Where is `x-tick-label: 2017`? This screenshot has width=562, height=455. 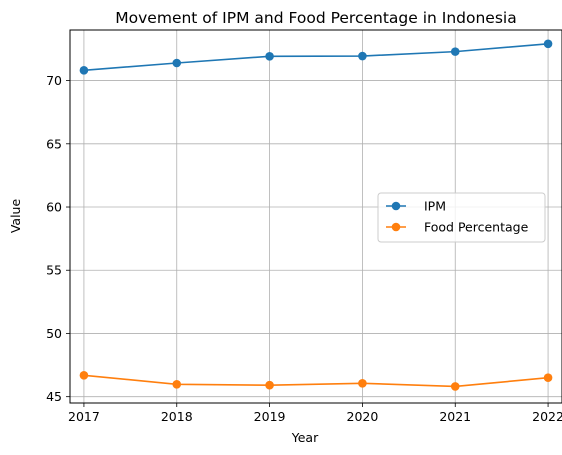
x-tick-label: 2017 is located at coordinates (84, 416).